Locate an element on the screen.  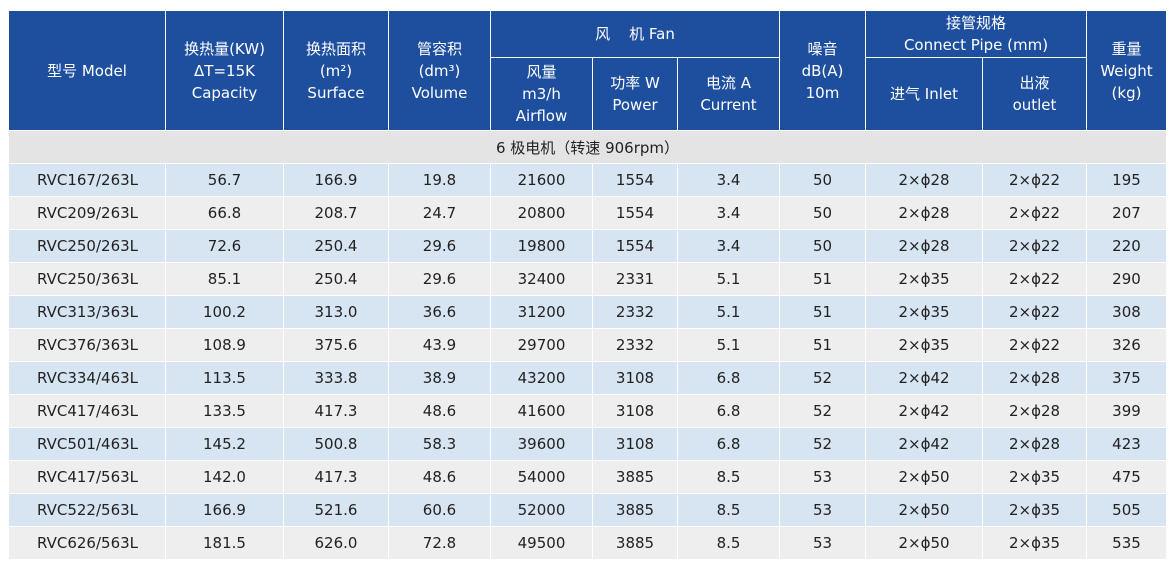
cell-volume: 29.6 is located at coordinates (439, 246).